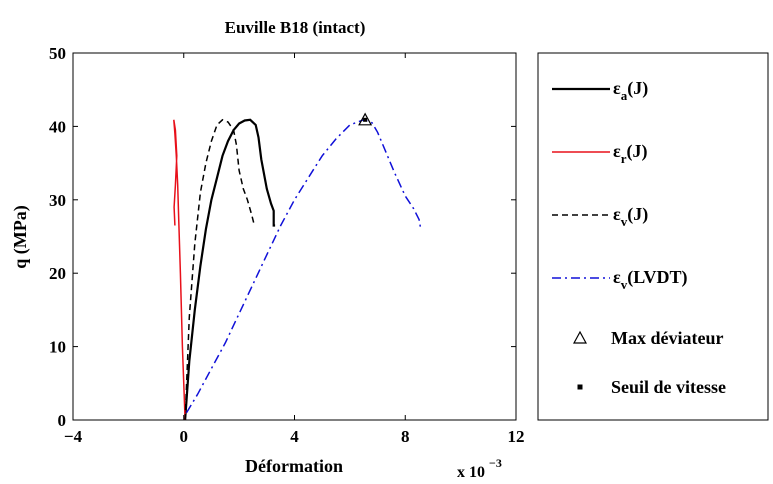 The image size is (773, 484). What do you see at coordinates (624, 95) in the screenshot?
I see `legend-subscript: a` at bounding box center [624, 95].